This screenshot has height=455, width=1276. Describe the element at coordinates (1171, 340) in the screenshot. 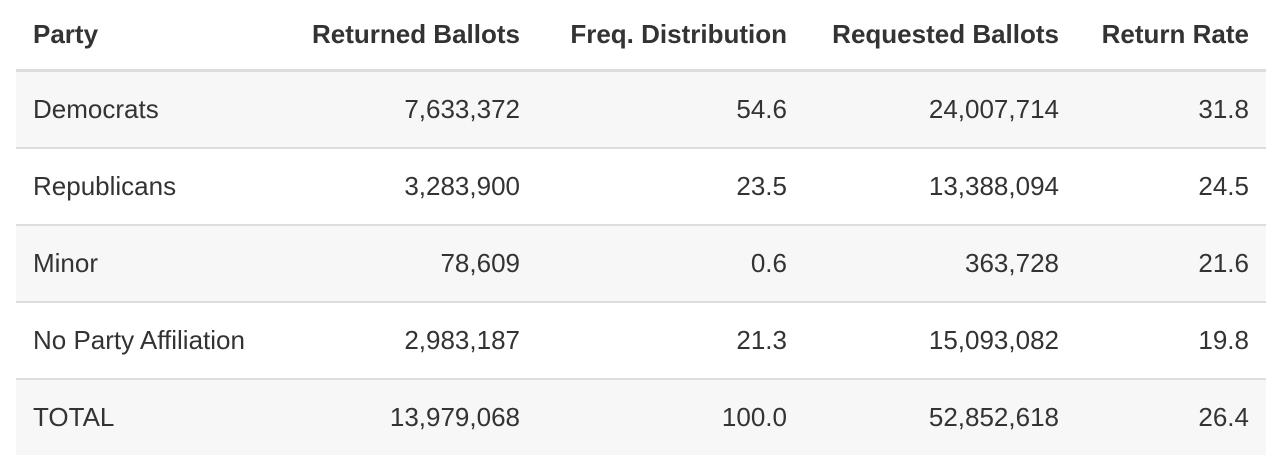

I see `cell-return-rate: 19.8` at that location.